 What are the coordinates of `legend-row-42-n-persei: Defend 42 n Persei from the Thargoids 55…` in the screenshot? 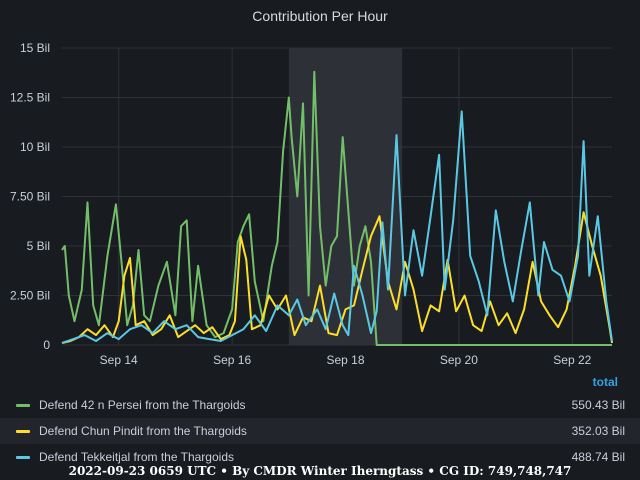 It's located at (320, 405).